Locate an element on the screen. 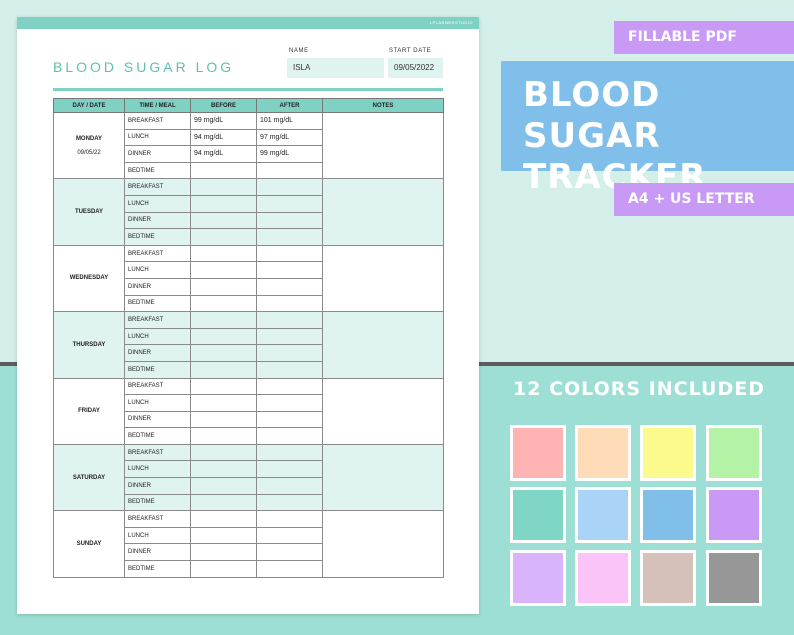 This screenshot has height=635, width=794. table-row: TUESDAY BREAKFAST is located at coordinates (248, 212).